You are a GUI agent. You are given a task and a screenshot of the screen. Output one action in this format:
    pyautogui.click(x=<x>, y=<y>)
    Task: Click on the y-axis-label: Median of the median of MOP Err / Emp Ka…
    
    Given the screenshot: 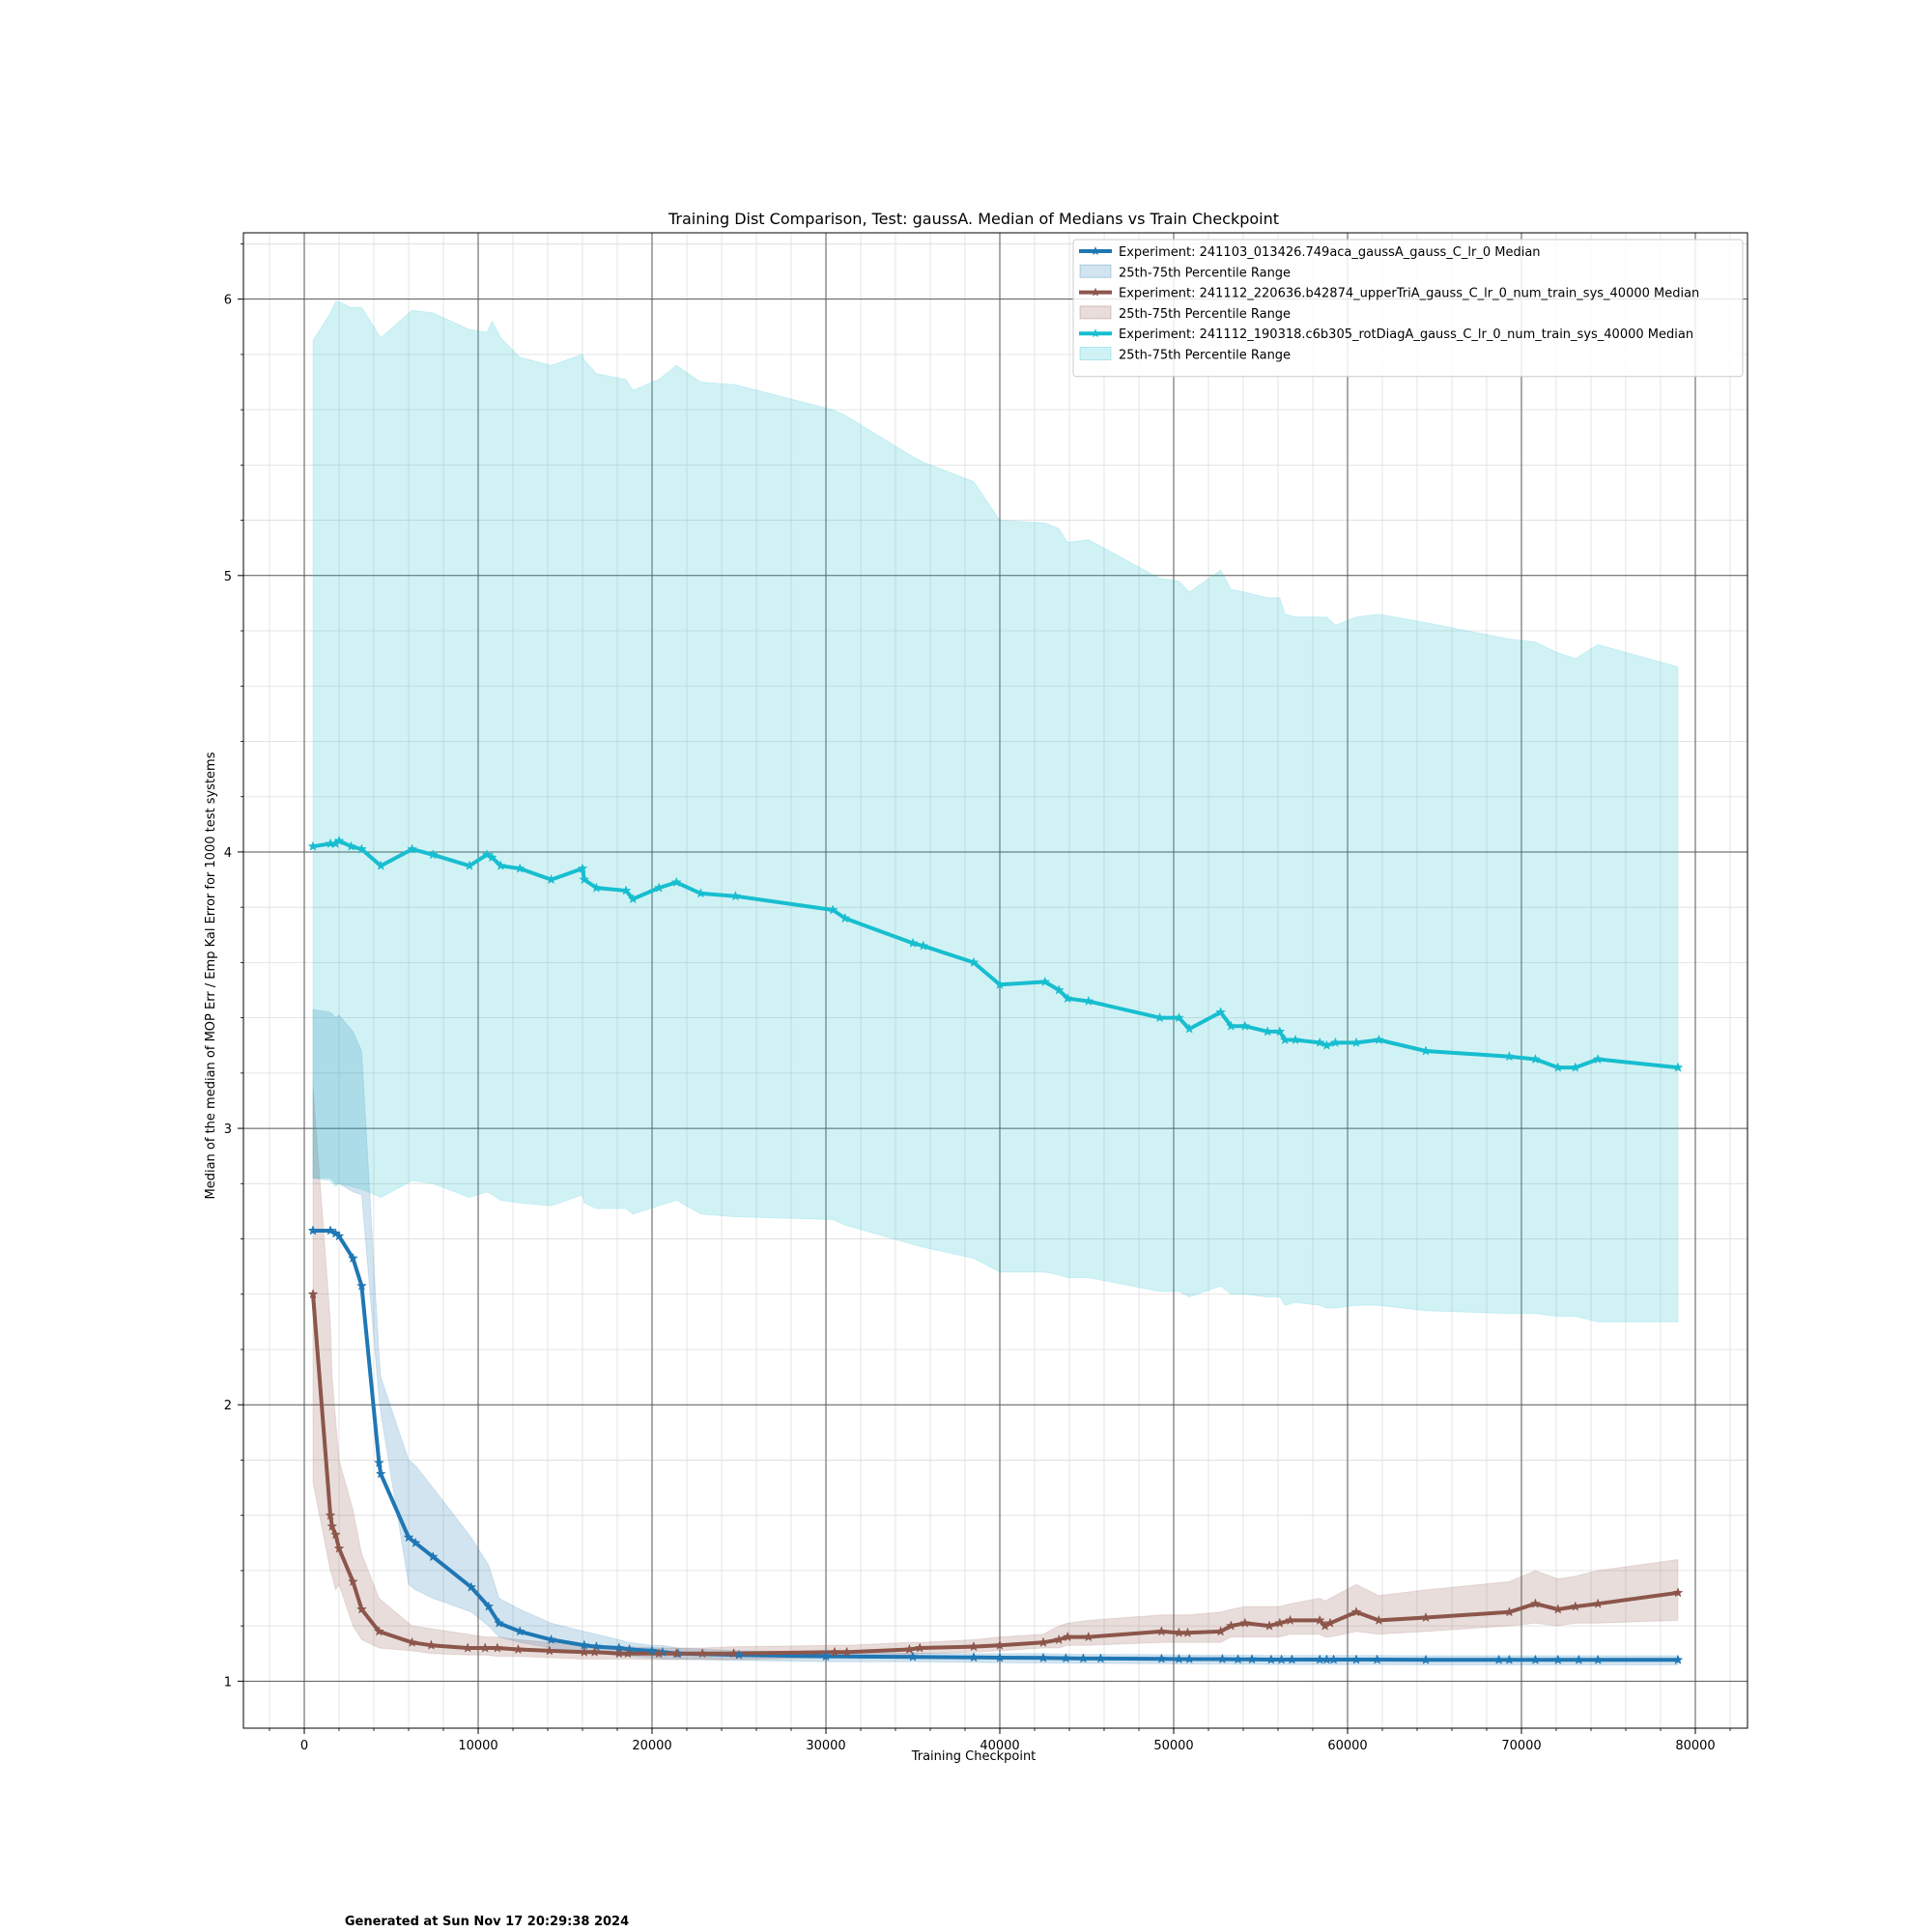 What is the action you would take?
    pyautogui.click(x=211, y=975)
    